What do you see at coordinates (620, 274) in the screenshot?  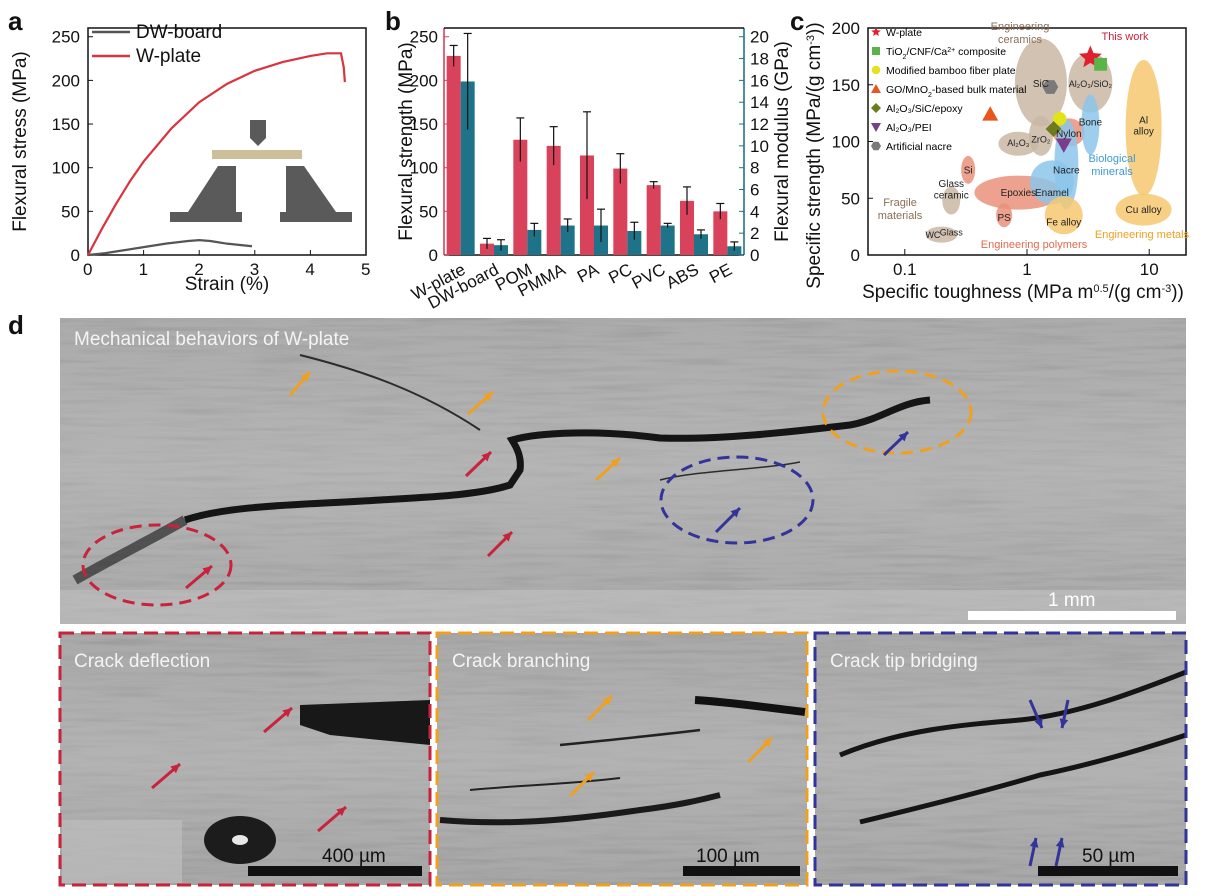 I see `category-label: PC` at bounding box center [620, 274].